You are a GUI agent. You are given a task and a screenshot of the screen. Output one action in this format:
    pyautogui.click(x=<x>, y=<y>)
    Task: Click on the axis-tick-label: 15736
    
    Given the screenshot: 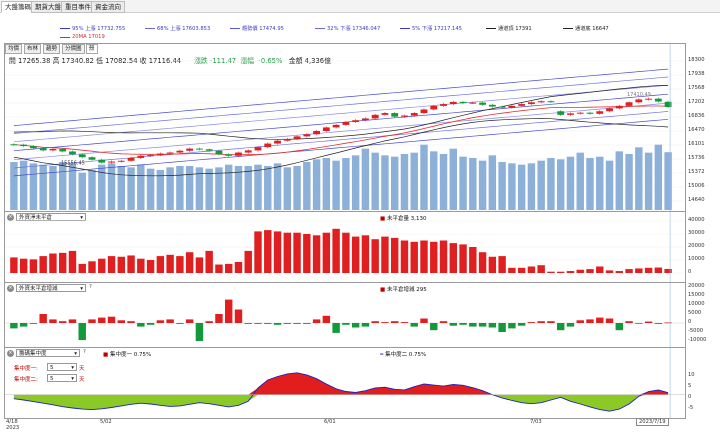 What is the action you would take?
    pyautogui.click(x=696, y=158)
    